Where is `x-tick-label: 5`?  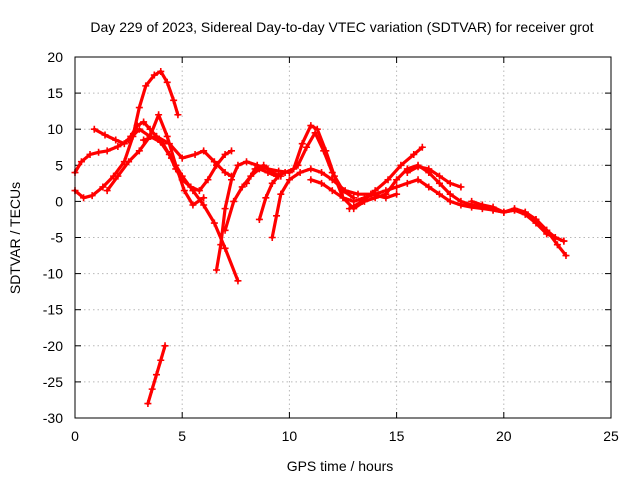
x-tick-label: 5 is located at coordinates (182, 436).